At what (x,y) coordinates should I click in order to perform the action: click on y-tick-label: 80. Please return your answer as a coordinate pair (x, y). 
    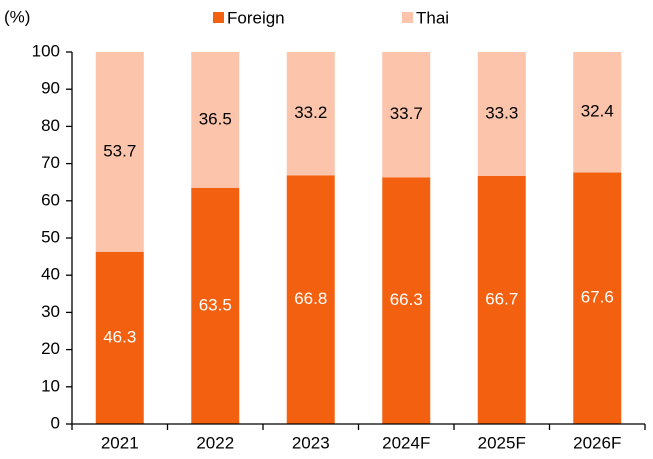
    Looking at the image, I should click on (50, 125).